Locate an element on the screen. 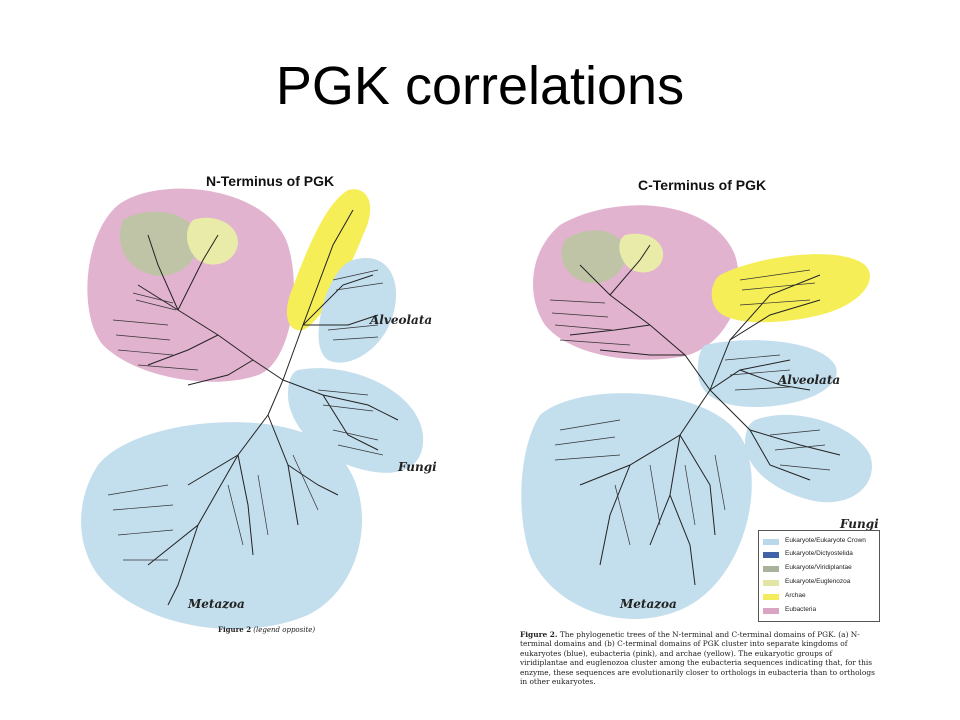 The image size is (960, 720). legend-label: Archae is located at coordinates (795, 595).